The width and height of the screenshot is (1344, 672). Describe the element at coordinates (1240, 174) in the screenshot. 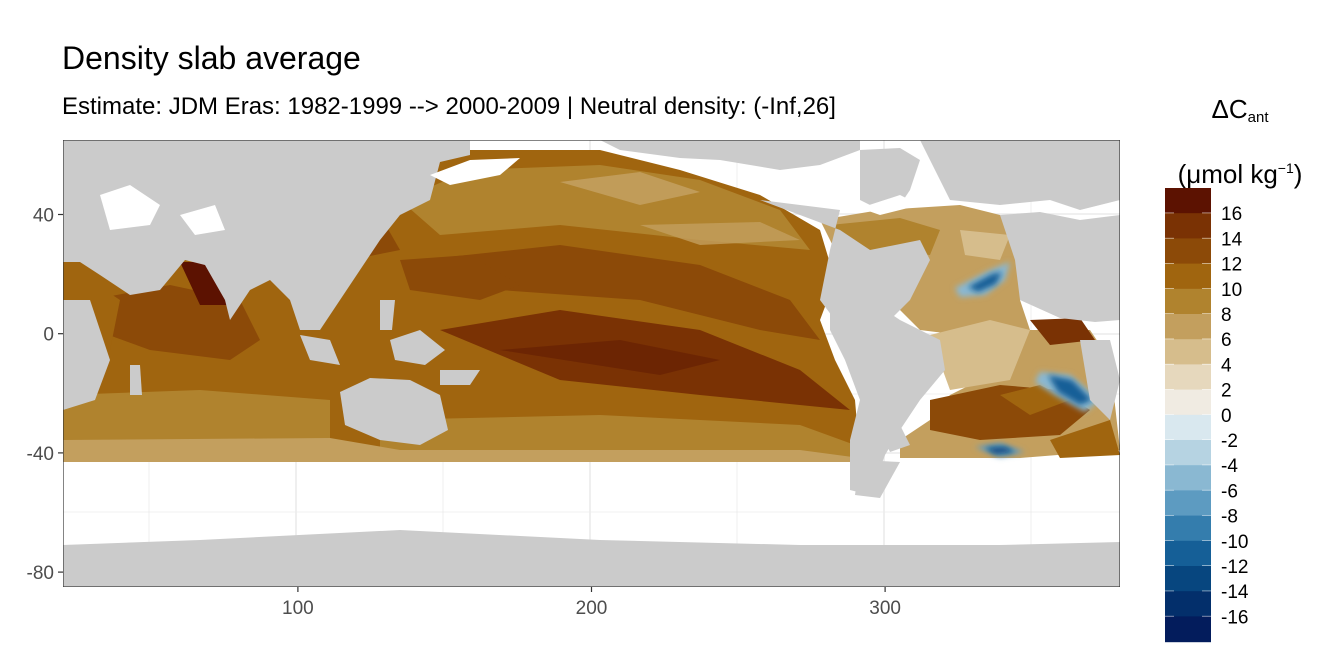

I see `legend-unit: (μmol kg−1)` at that location.